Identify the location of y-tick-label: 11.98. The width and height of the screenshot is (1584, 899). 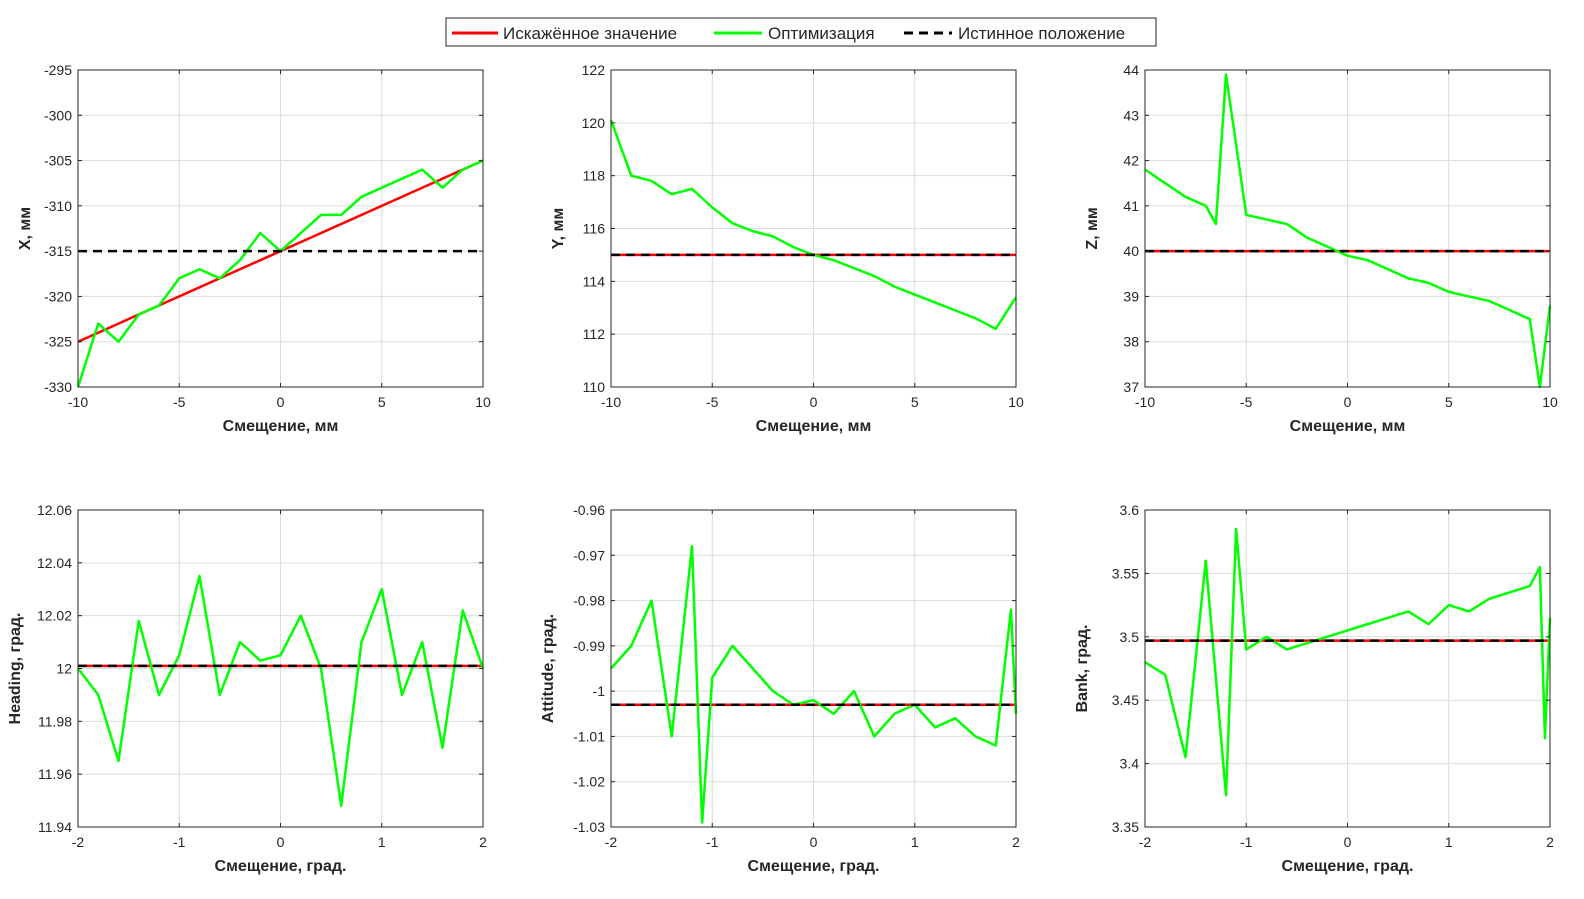
(55, 721).